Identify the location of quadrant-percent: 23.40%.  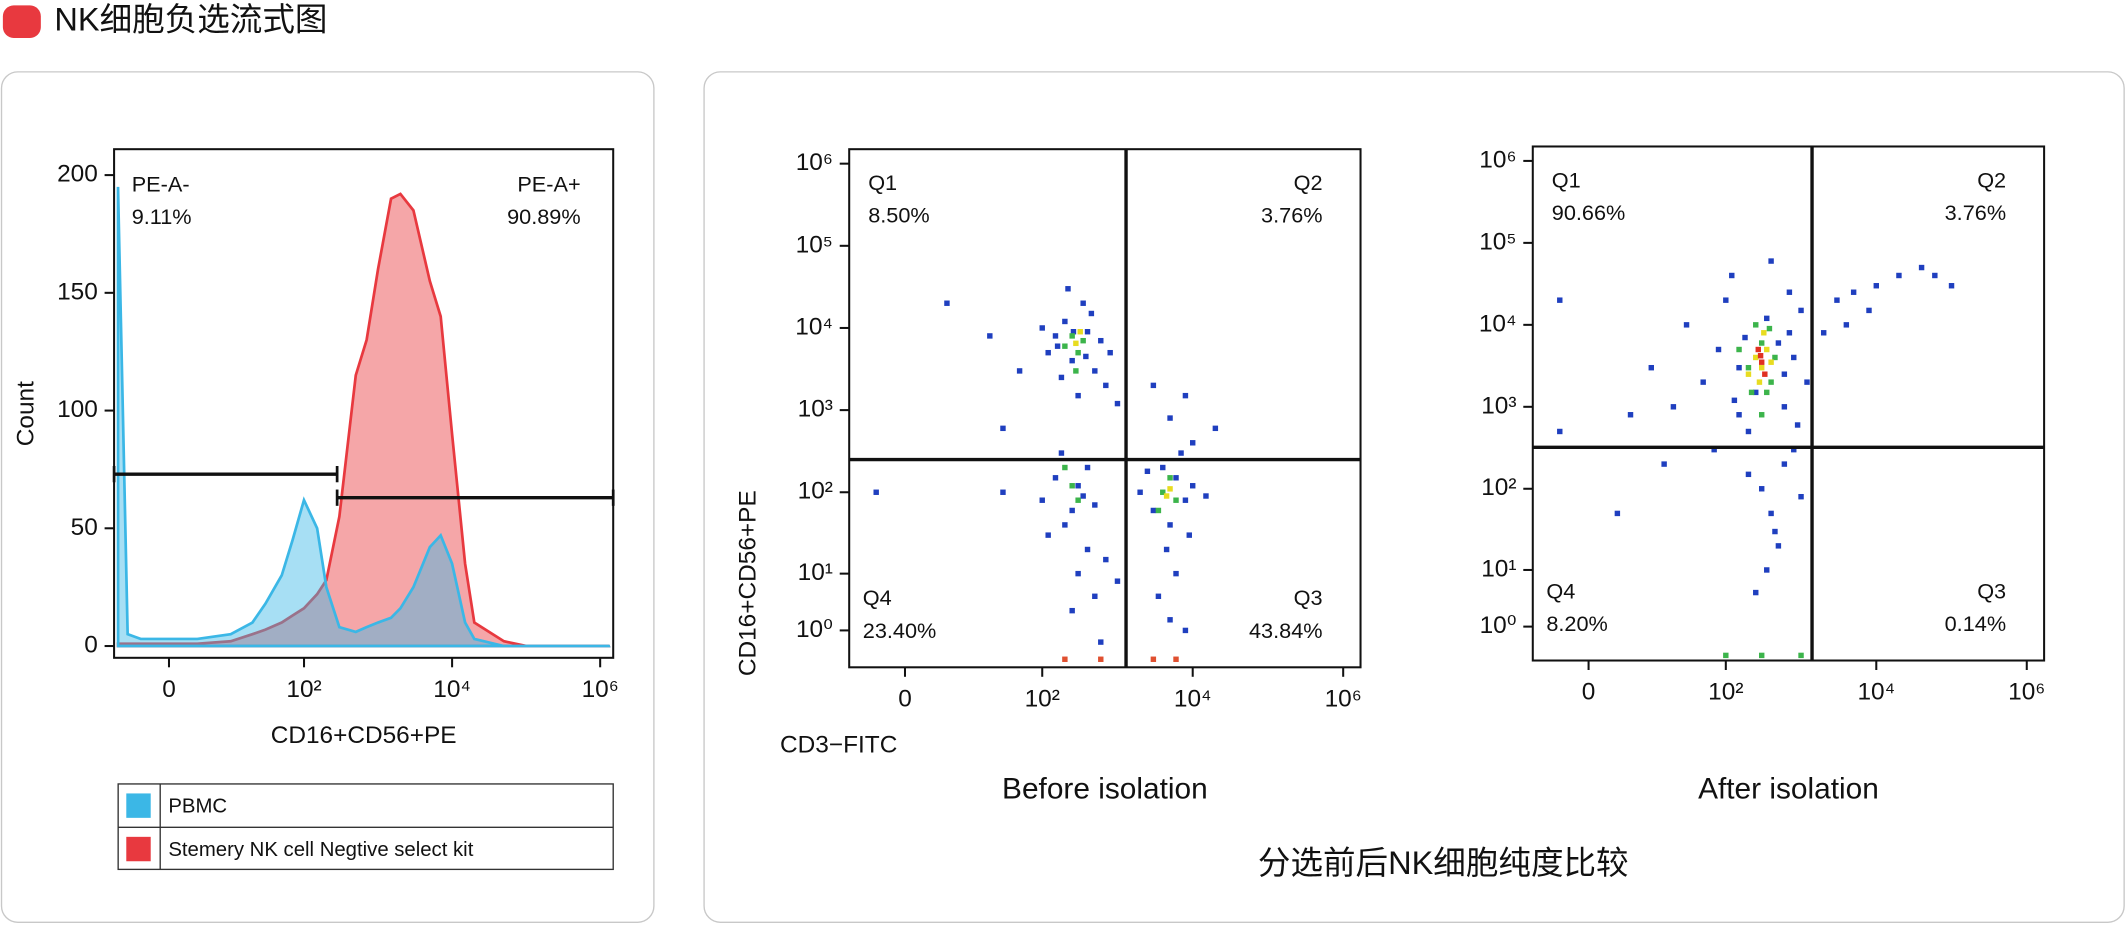
(900, 630).